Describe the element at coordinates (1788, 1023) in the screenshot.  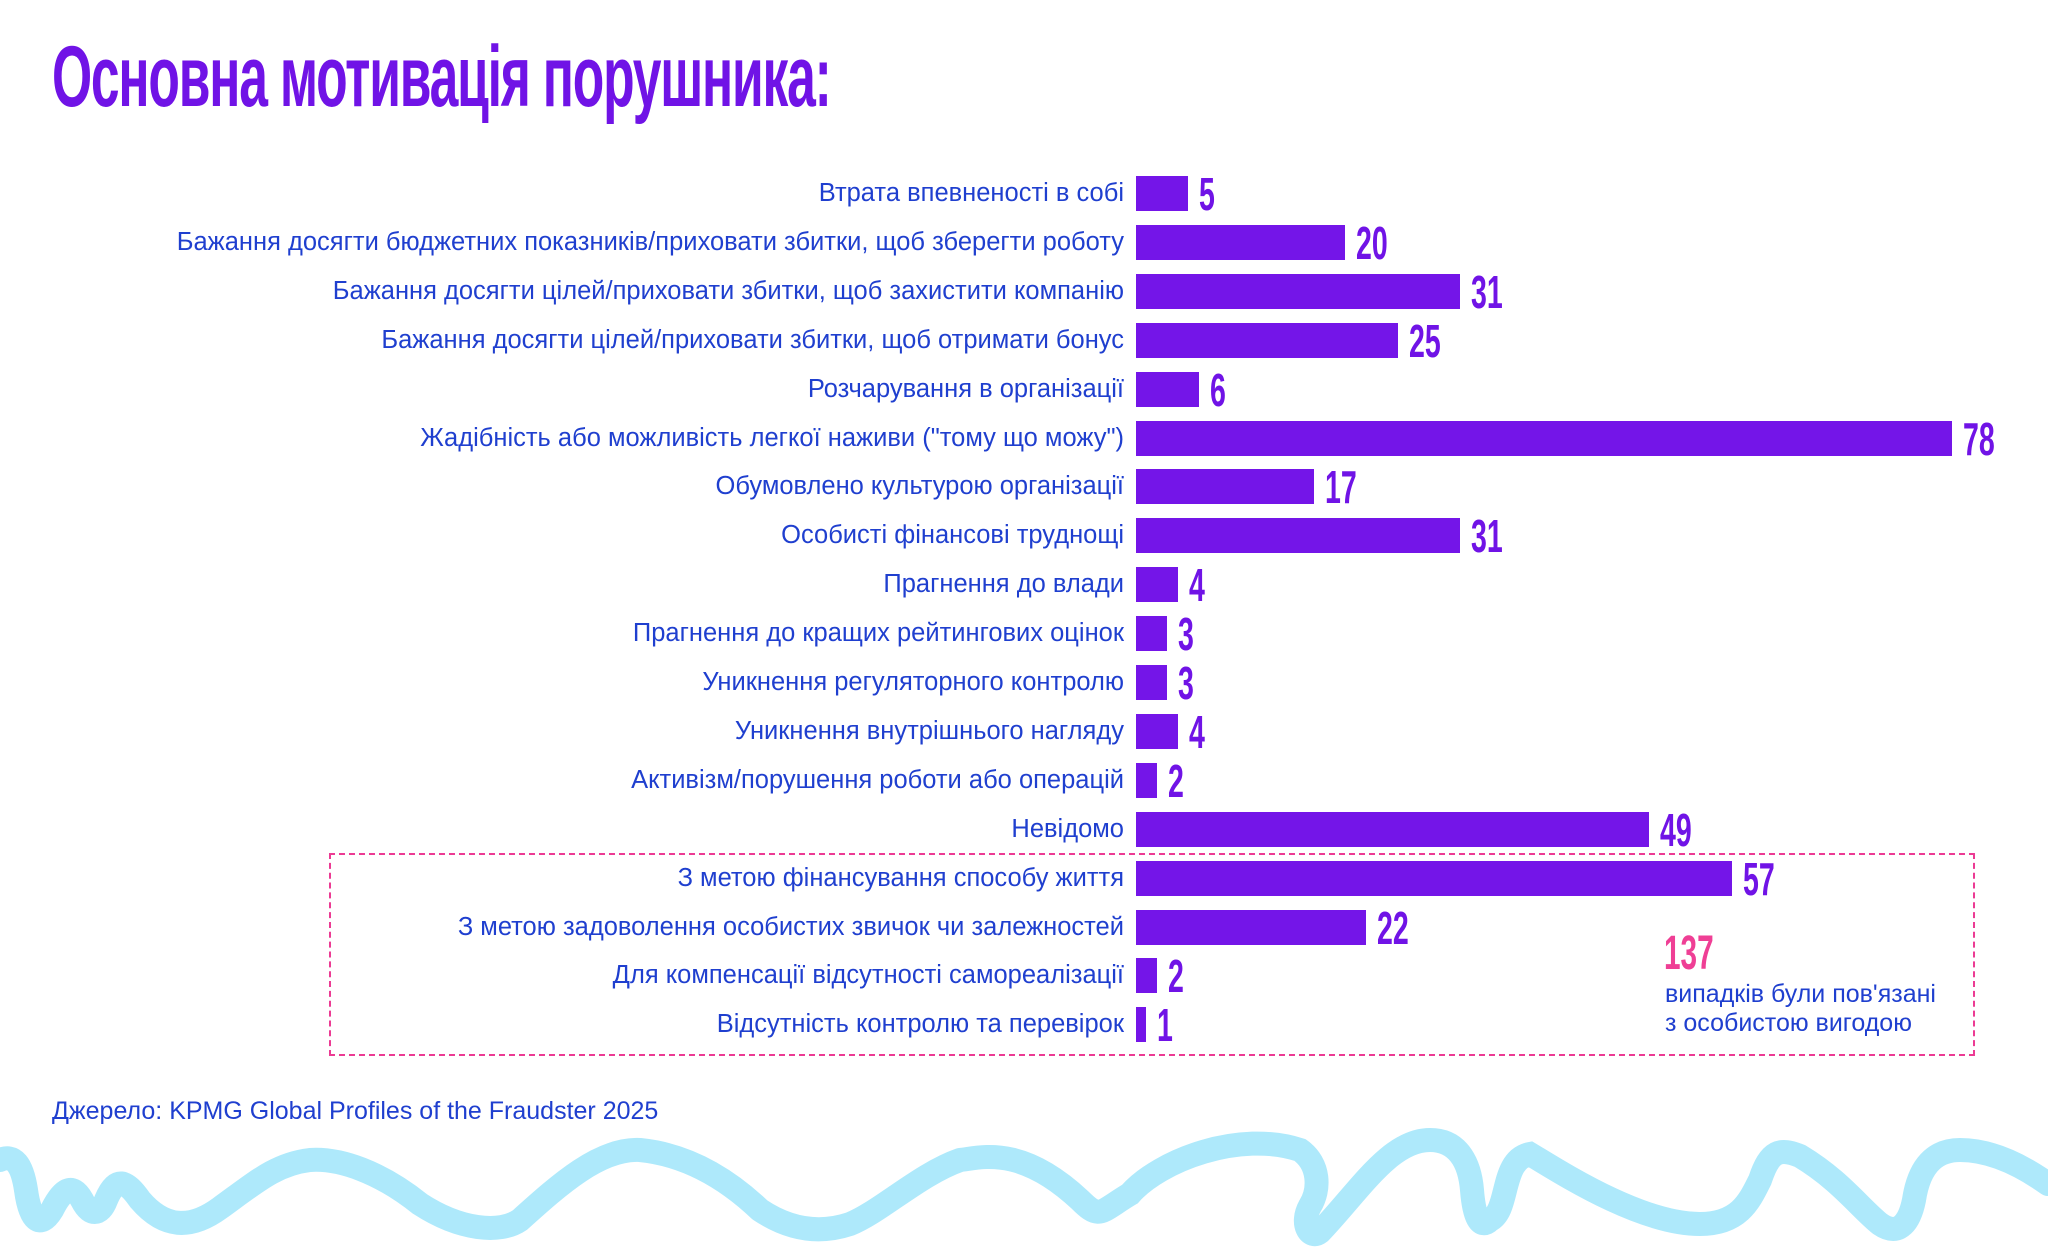
I see `personal-gain-note-line2: з особистою вигодою` at that location.